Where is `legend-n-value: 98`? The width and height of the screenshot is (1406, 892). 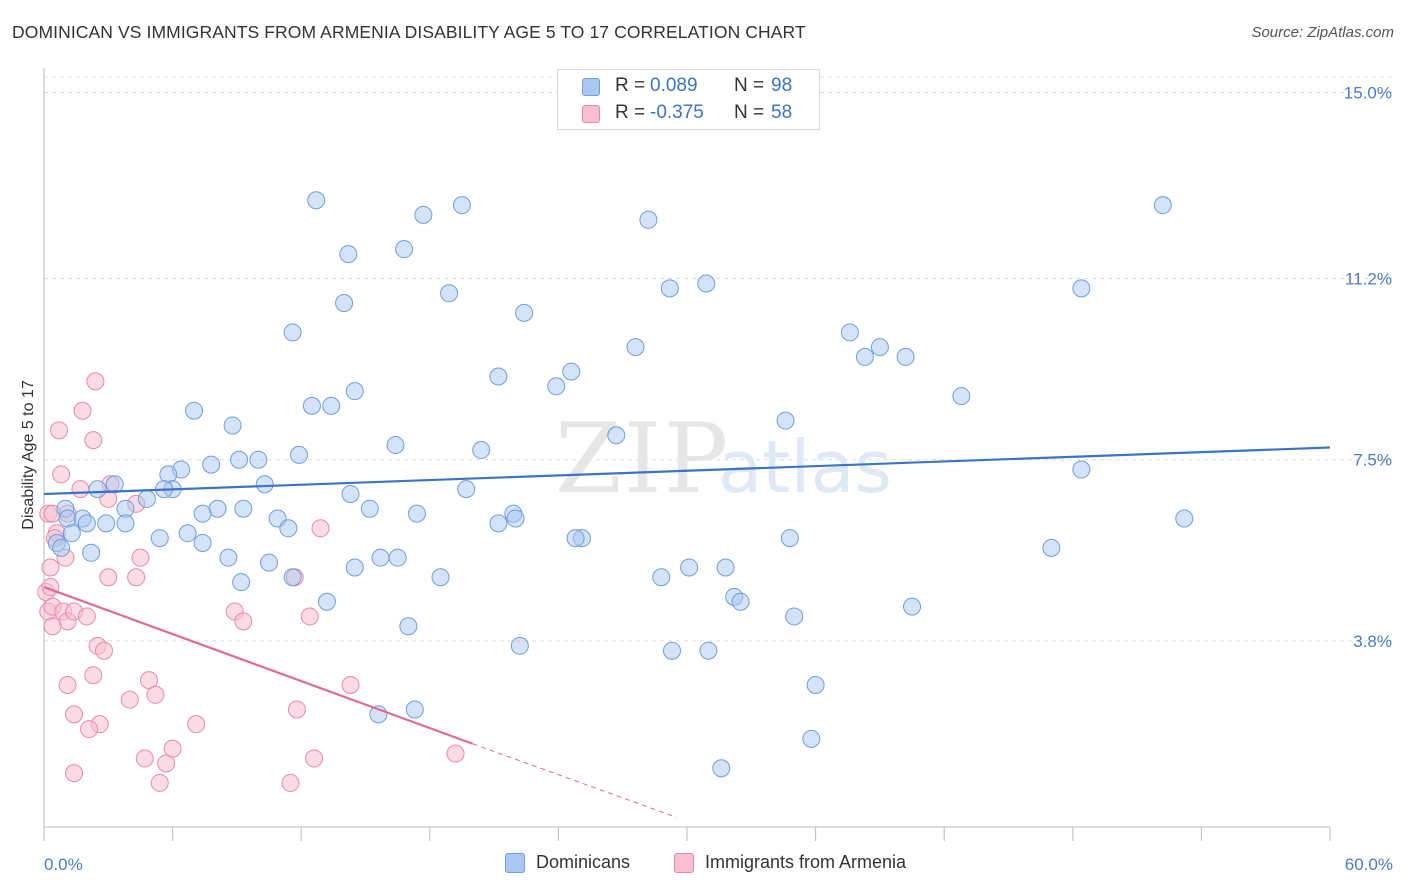 legend-n-value: 98 is located at coordinates (782, 85).